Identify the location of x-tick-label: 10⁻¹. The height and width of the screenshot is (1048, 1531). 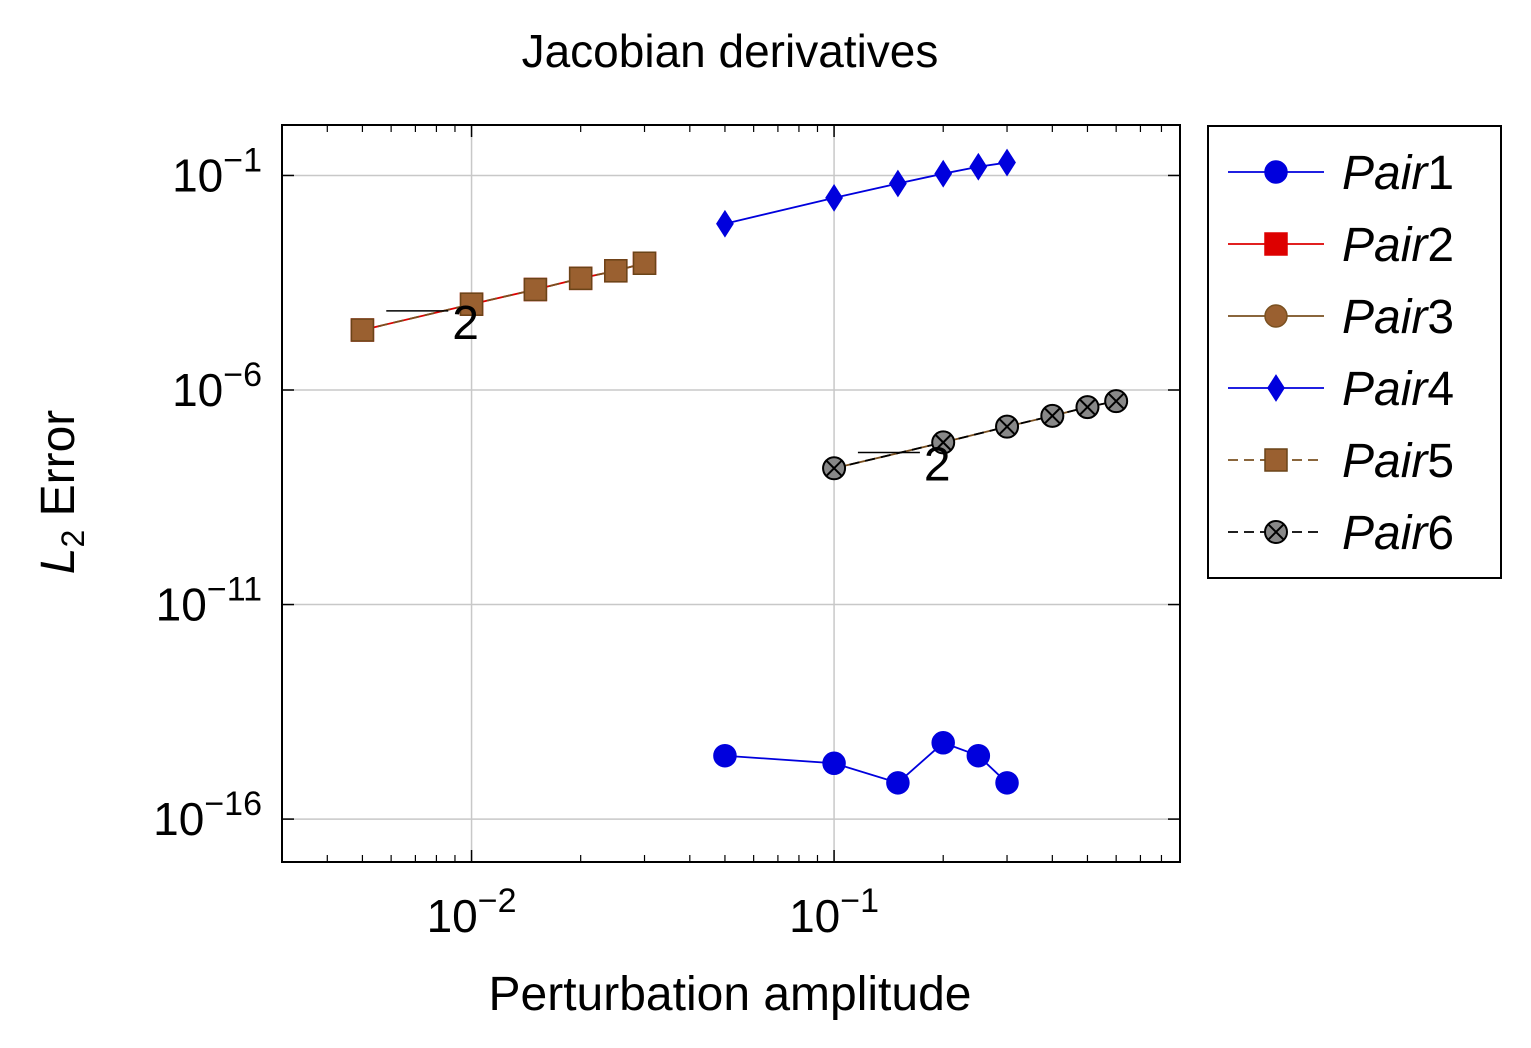
(834, 912).